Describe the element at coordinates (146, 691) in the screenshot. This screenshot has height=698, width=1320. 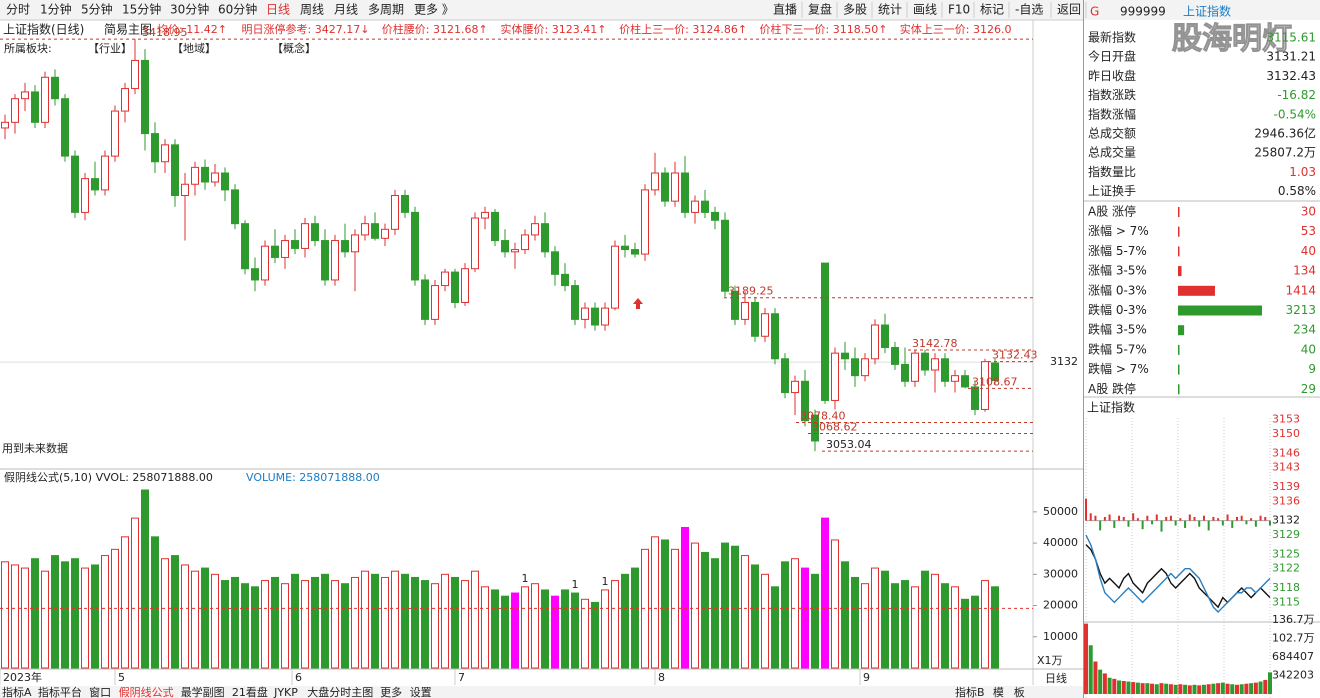
I see `bottom-tab: 假阴线公式` at that location.